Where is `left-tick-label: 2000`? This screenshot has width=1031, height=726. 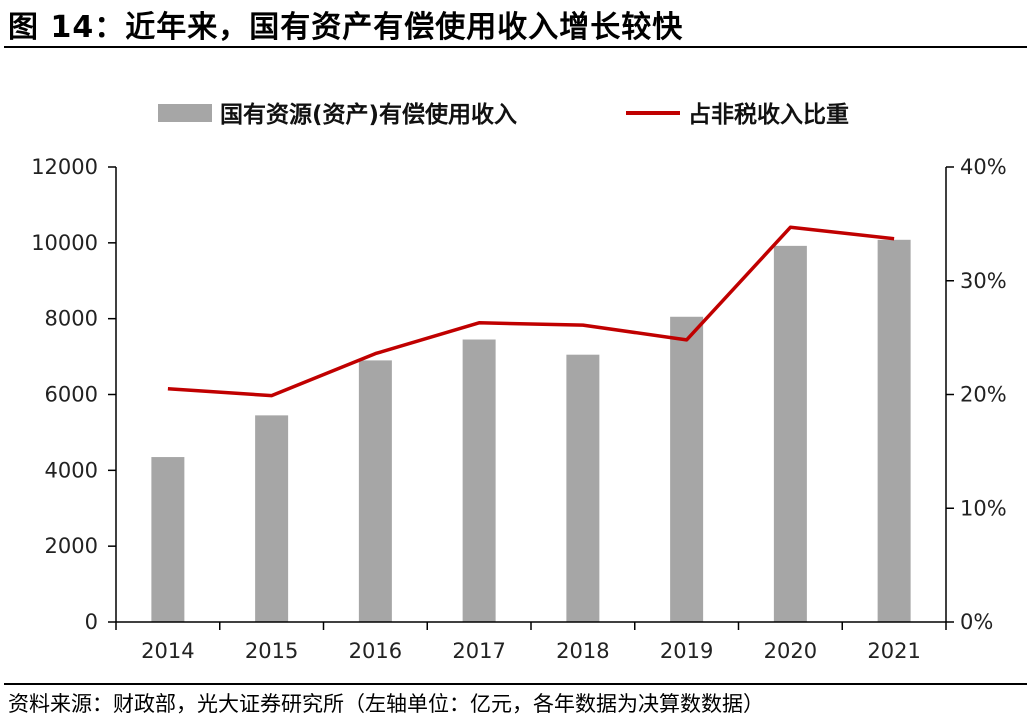
left-tick-label: 2000 is located at coordinates (71, 546).